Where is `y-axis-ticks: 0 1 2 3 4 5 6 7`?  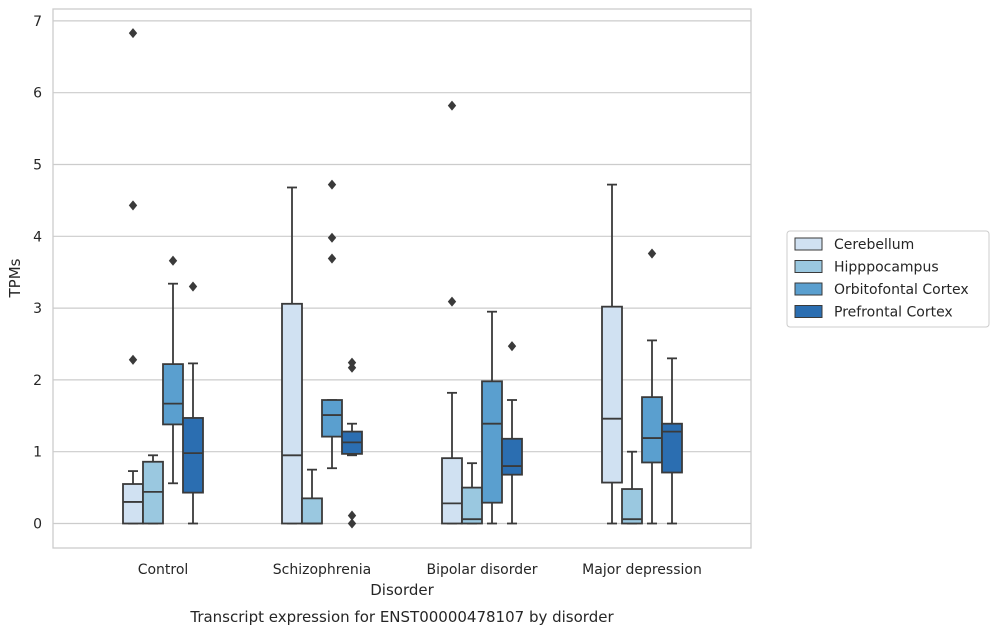 y-axis-ticks: 0 1 2 3 4 5 6 7 is located at coordinates (37, 273).